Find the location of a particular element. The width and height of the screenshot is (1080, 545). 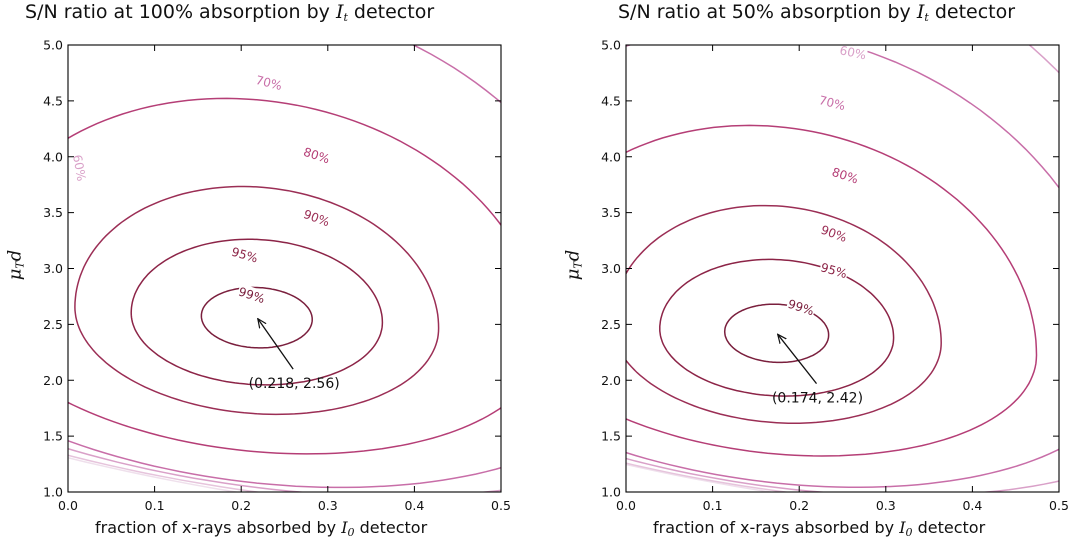

contour-label: 99% is located at coordinates (801, 308).